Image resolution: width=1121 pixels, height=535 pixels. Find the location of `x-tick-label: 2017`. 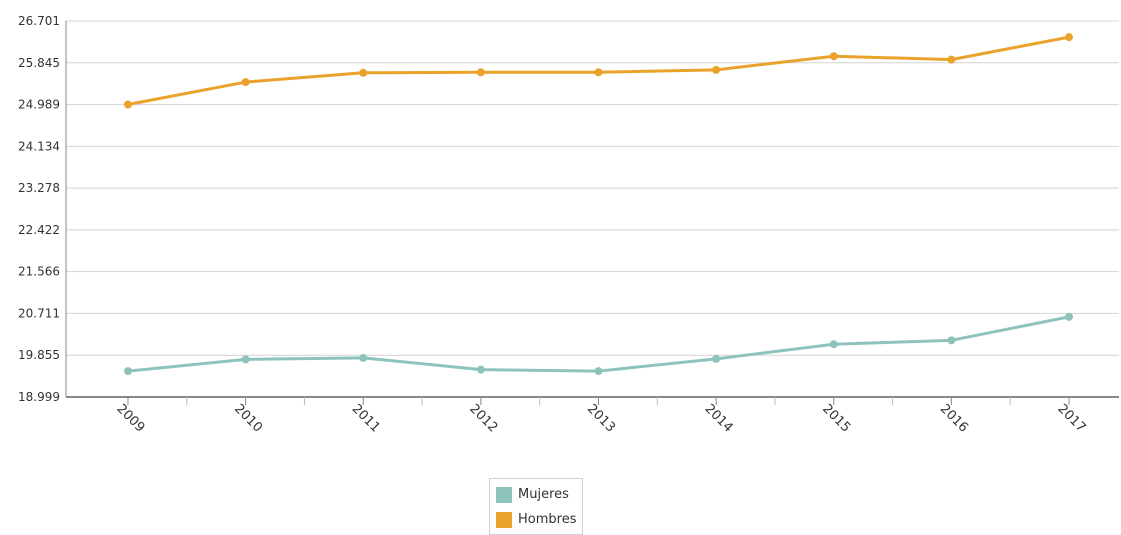

x-tick-label: 2017 is located at coordinates (1071, 419).